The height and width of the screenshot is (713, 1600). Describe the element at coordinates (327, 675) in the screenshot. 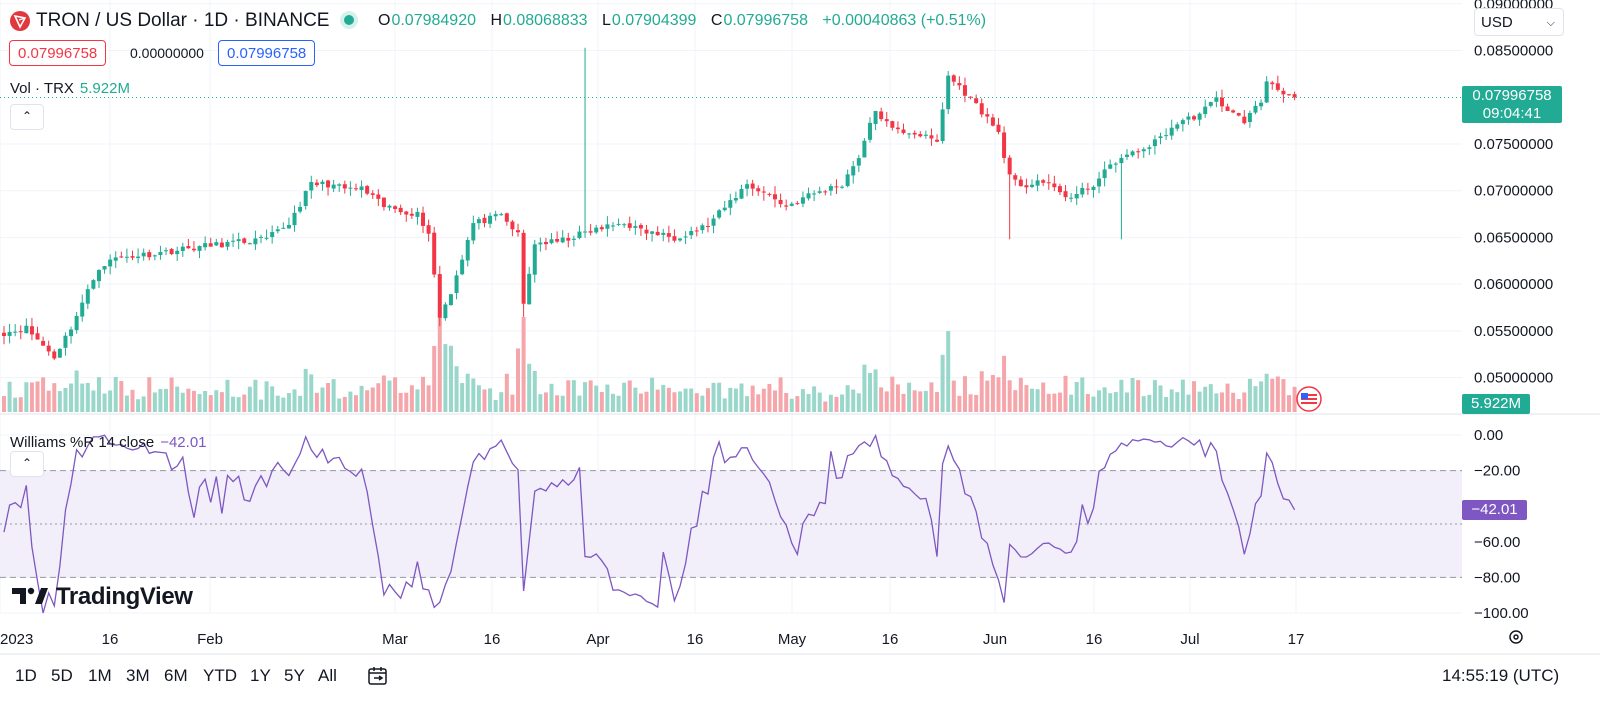

I see `timeframe-button: All` at that location.